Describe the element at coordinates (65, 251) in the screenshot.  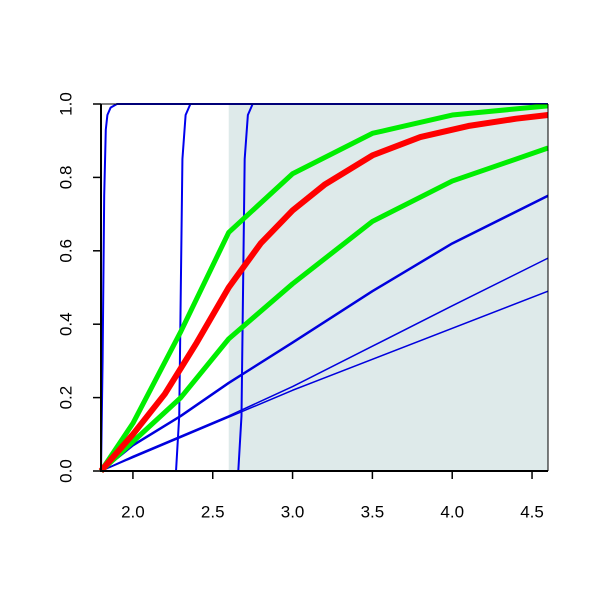
I see `y-tick-label: 0.6` at that location.